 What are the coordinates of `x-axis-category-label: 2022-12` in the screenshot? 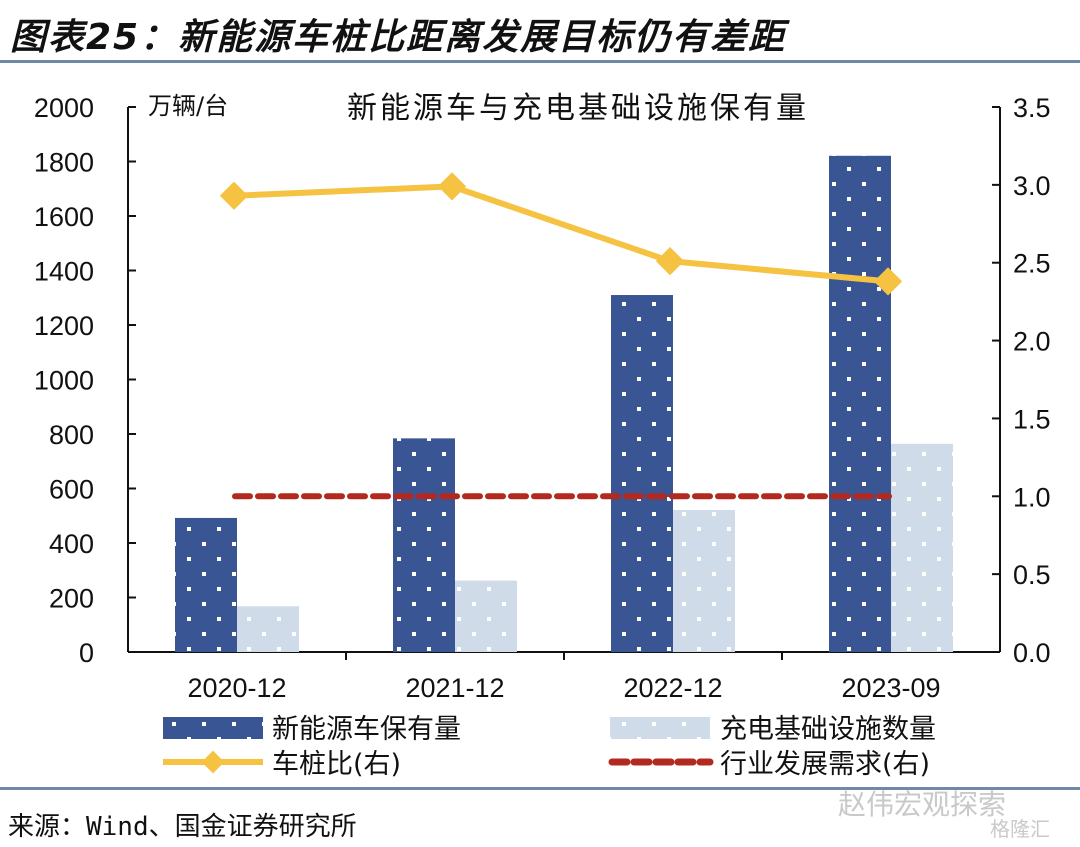 It's located at (672, 688).